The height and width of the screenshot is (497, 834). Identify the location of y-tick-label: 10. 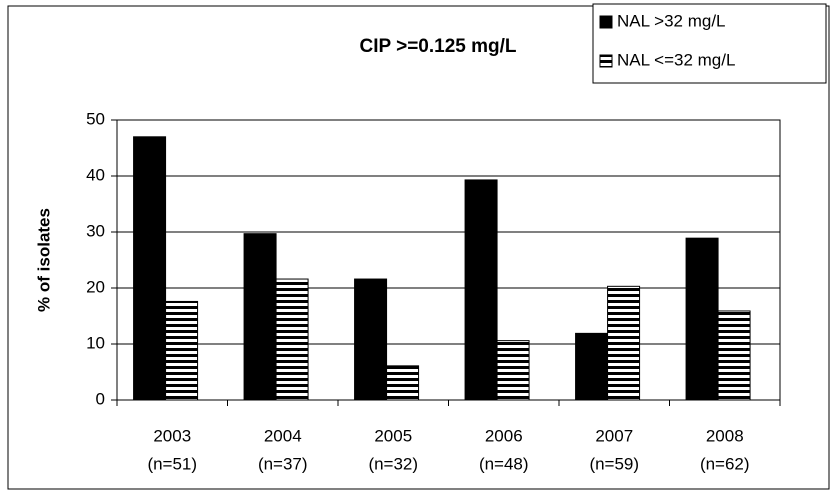
(95, 342).